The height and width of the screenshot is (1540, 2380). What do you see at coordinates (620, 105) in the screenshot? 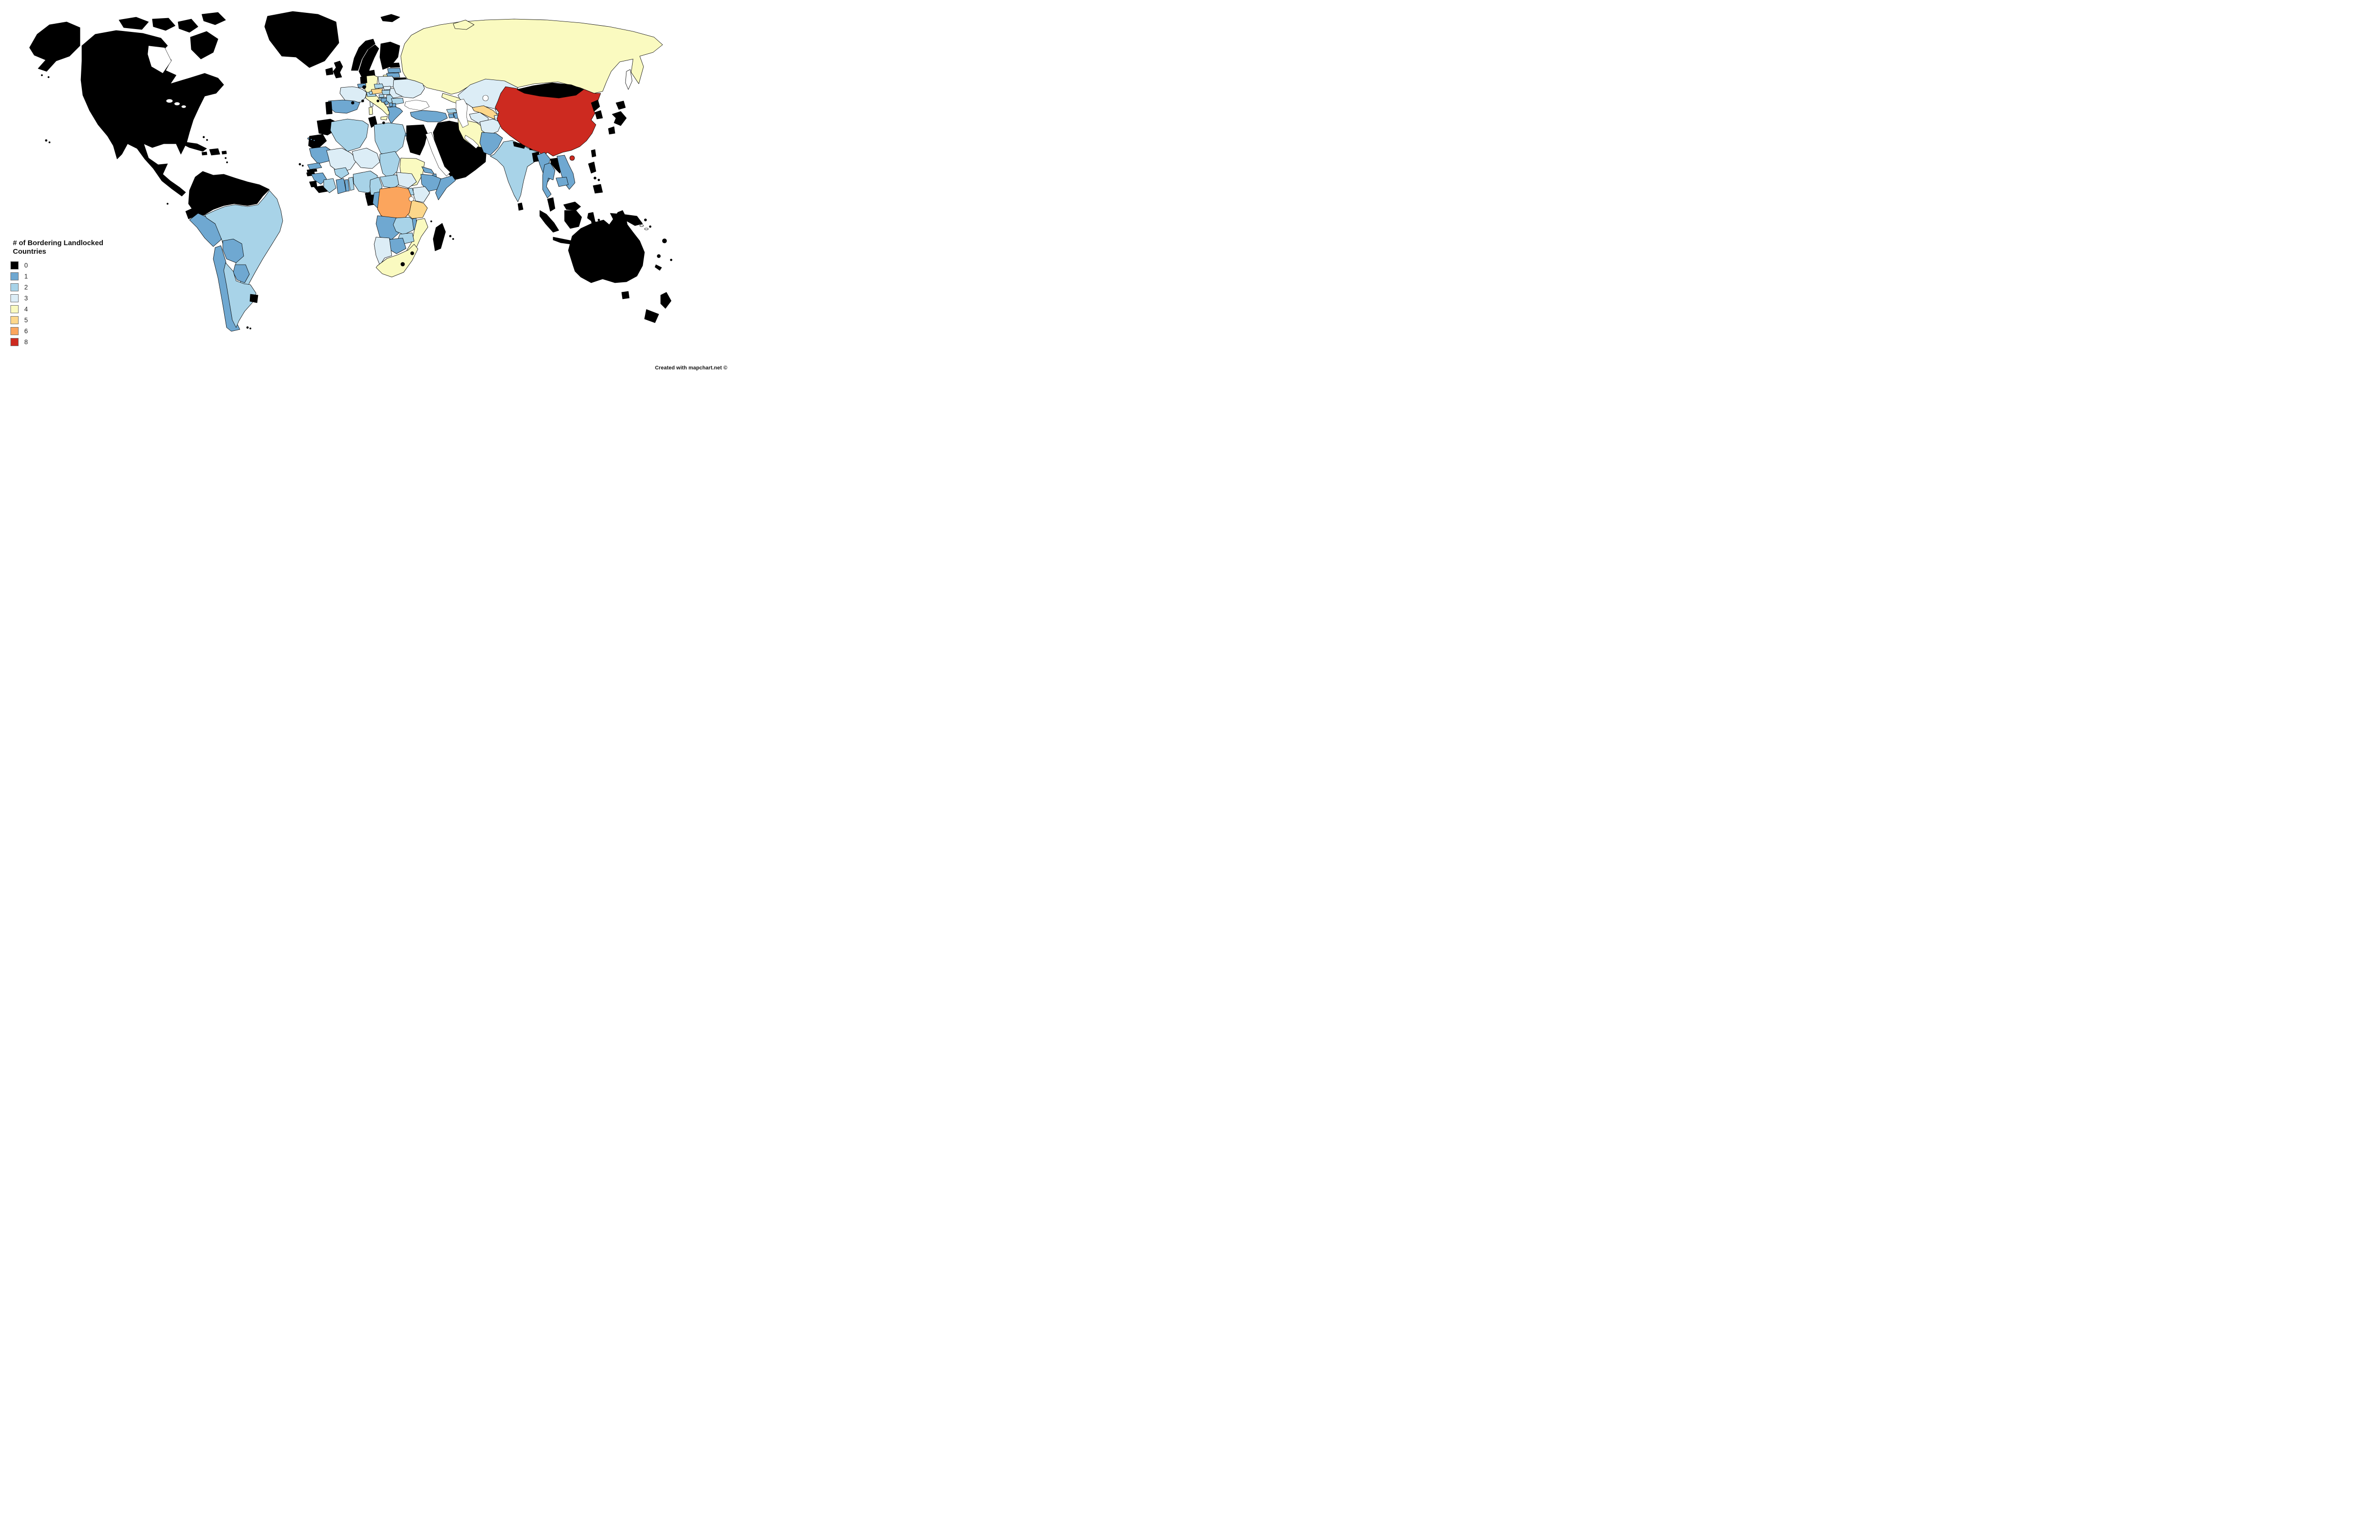
I see `region-japan-hokkaido` at bounding box center [620, 105].